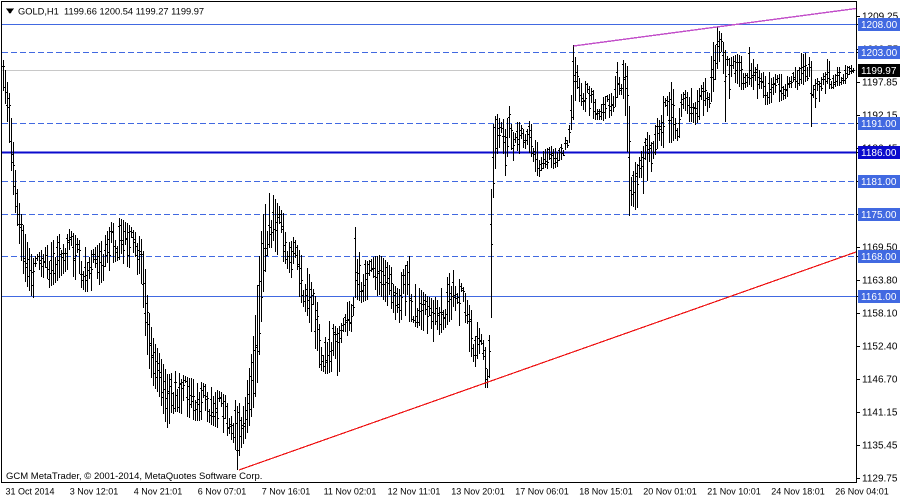 This screenshot has height=500, width=900. What do you see at coordinates (879, 124) in the screenshot?
I see `svg-text: 1191.00` at bounding box center [879, 124].